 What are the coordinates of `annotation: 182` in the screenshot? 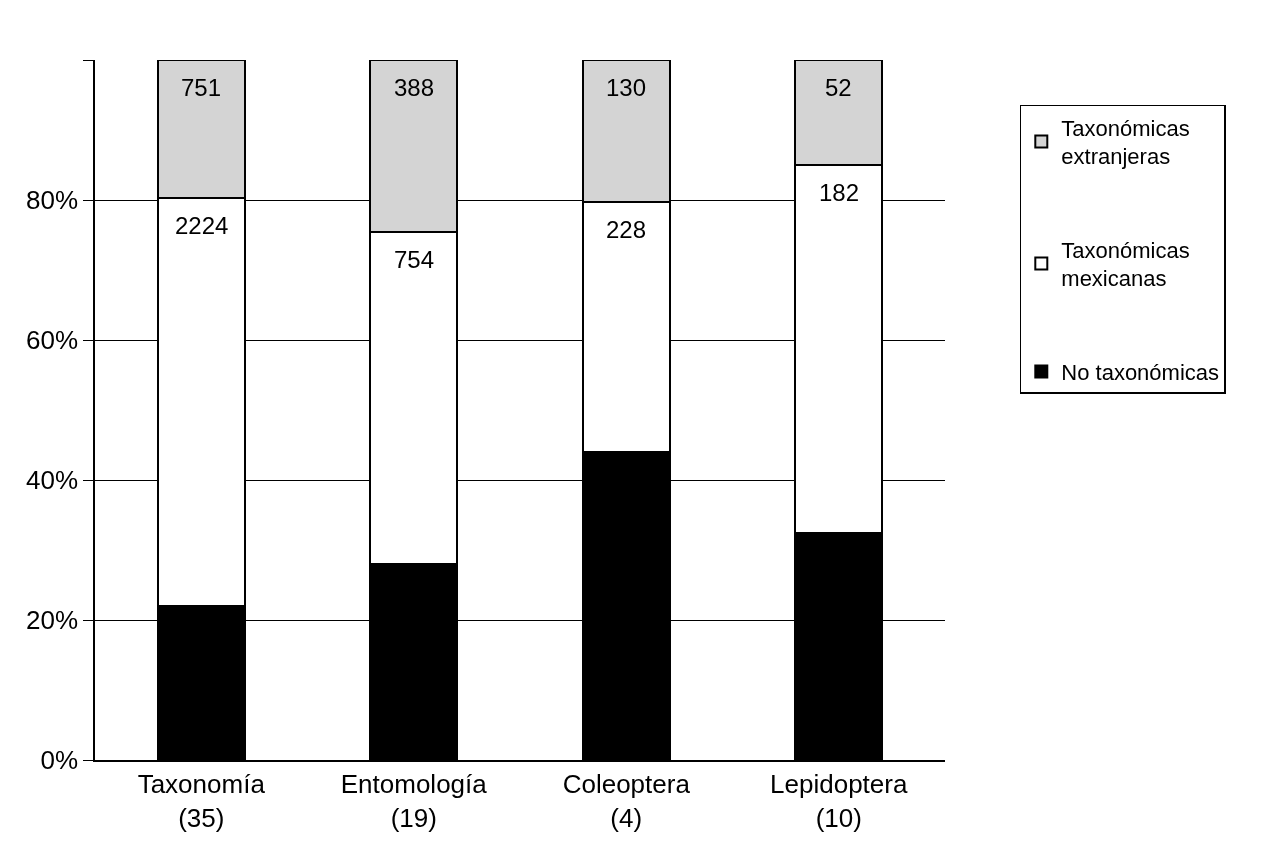 It's located at (839, 192).